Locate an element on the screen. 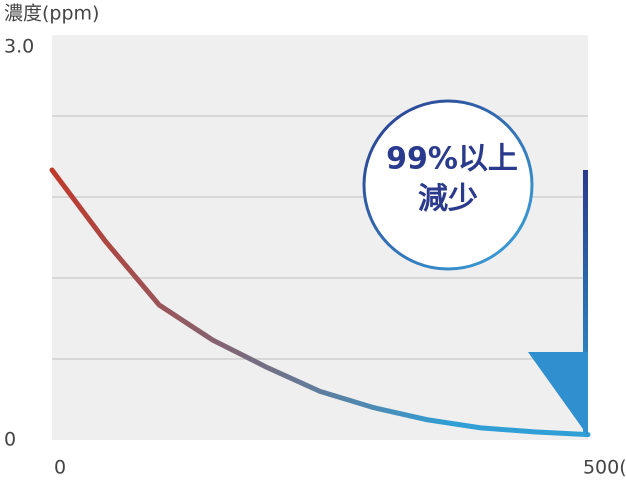 The image size is (626, 490). badge is located at coordinates (448, 185).